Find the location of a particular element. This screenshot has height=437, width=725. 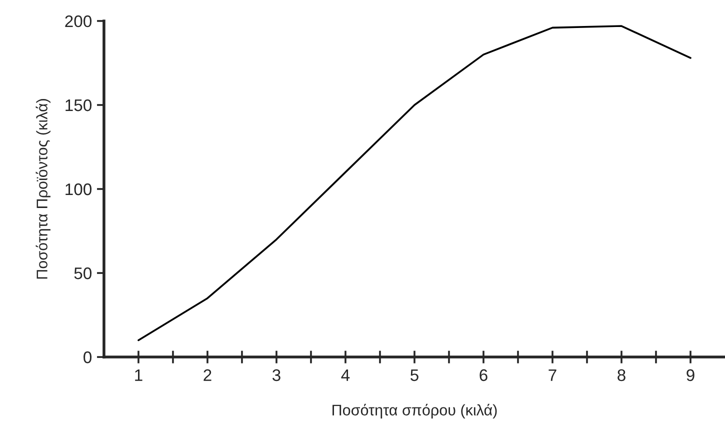

y-tick-label: 50 is located at coordinates (83, 273).